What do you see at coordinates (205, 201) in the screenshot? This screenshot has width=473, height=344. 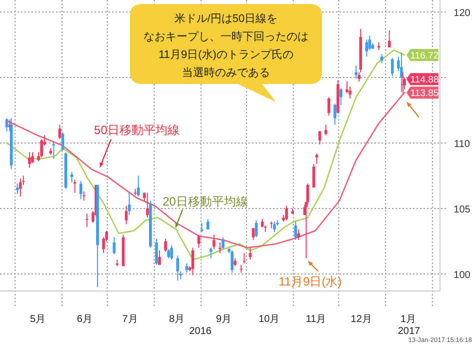 I see `annotation: 20日移動平均線` at bounding box center [205, 201].